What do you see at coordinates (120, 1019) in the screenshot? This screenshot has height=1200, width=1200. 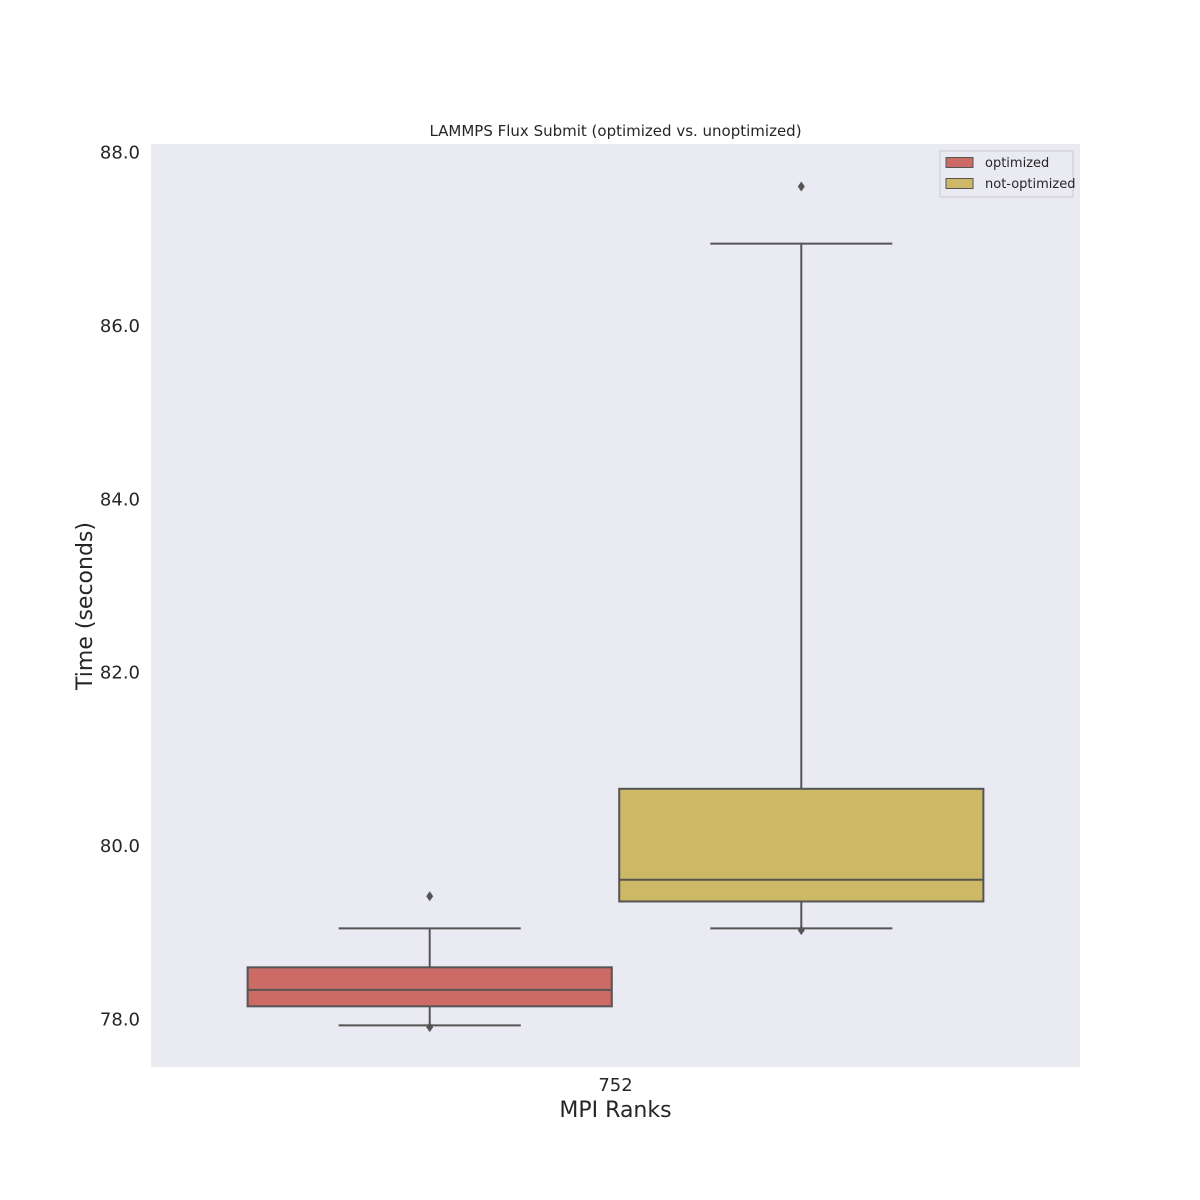 I see `y-tick-label: 78.0` at bounding box center [120, 1019].